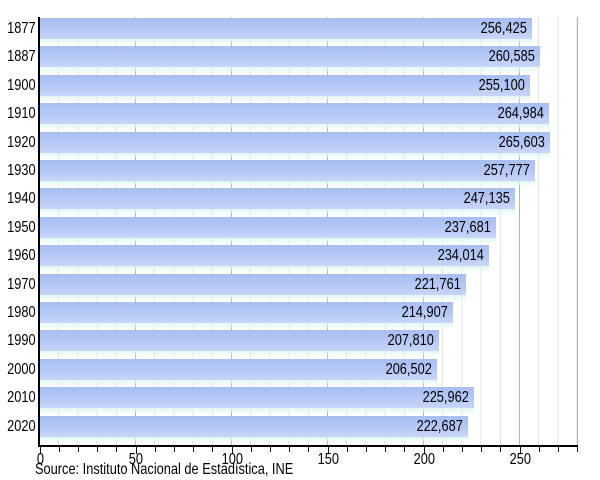  What do you see at coordinates (21, 142) in the screenshot?
I see `y-axis-label: 1920` at bounding box center [21, 142].